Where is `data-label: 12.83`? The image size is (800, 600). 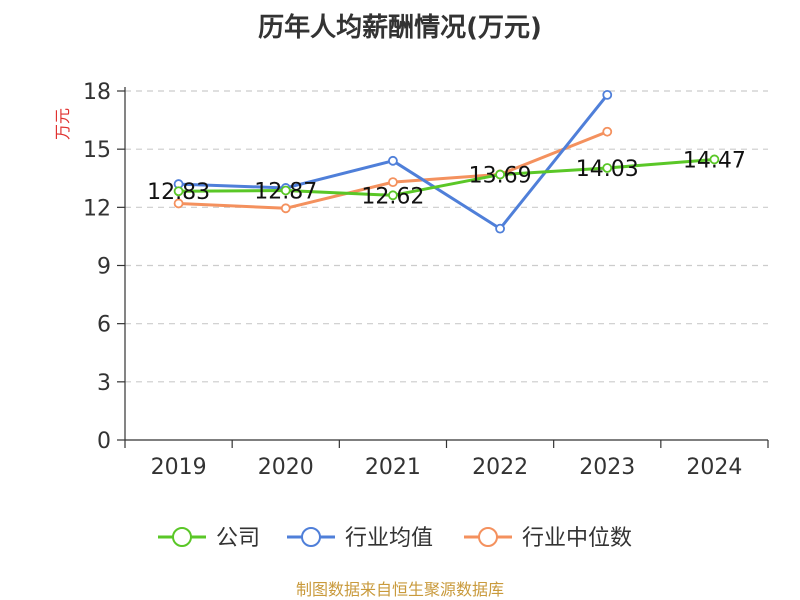 data-label: 12.83 is located at coordinates (178, 192).